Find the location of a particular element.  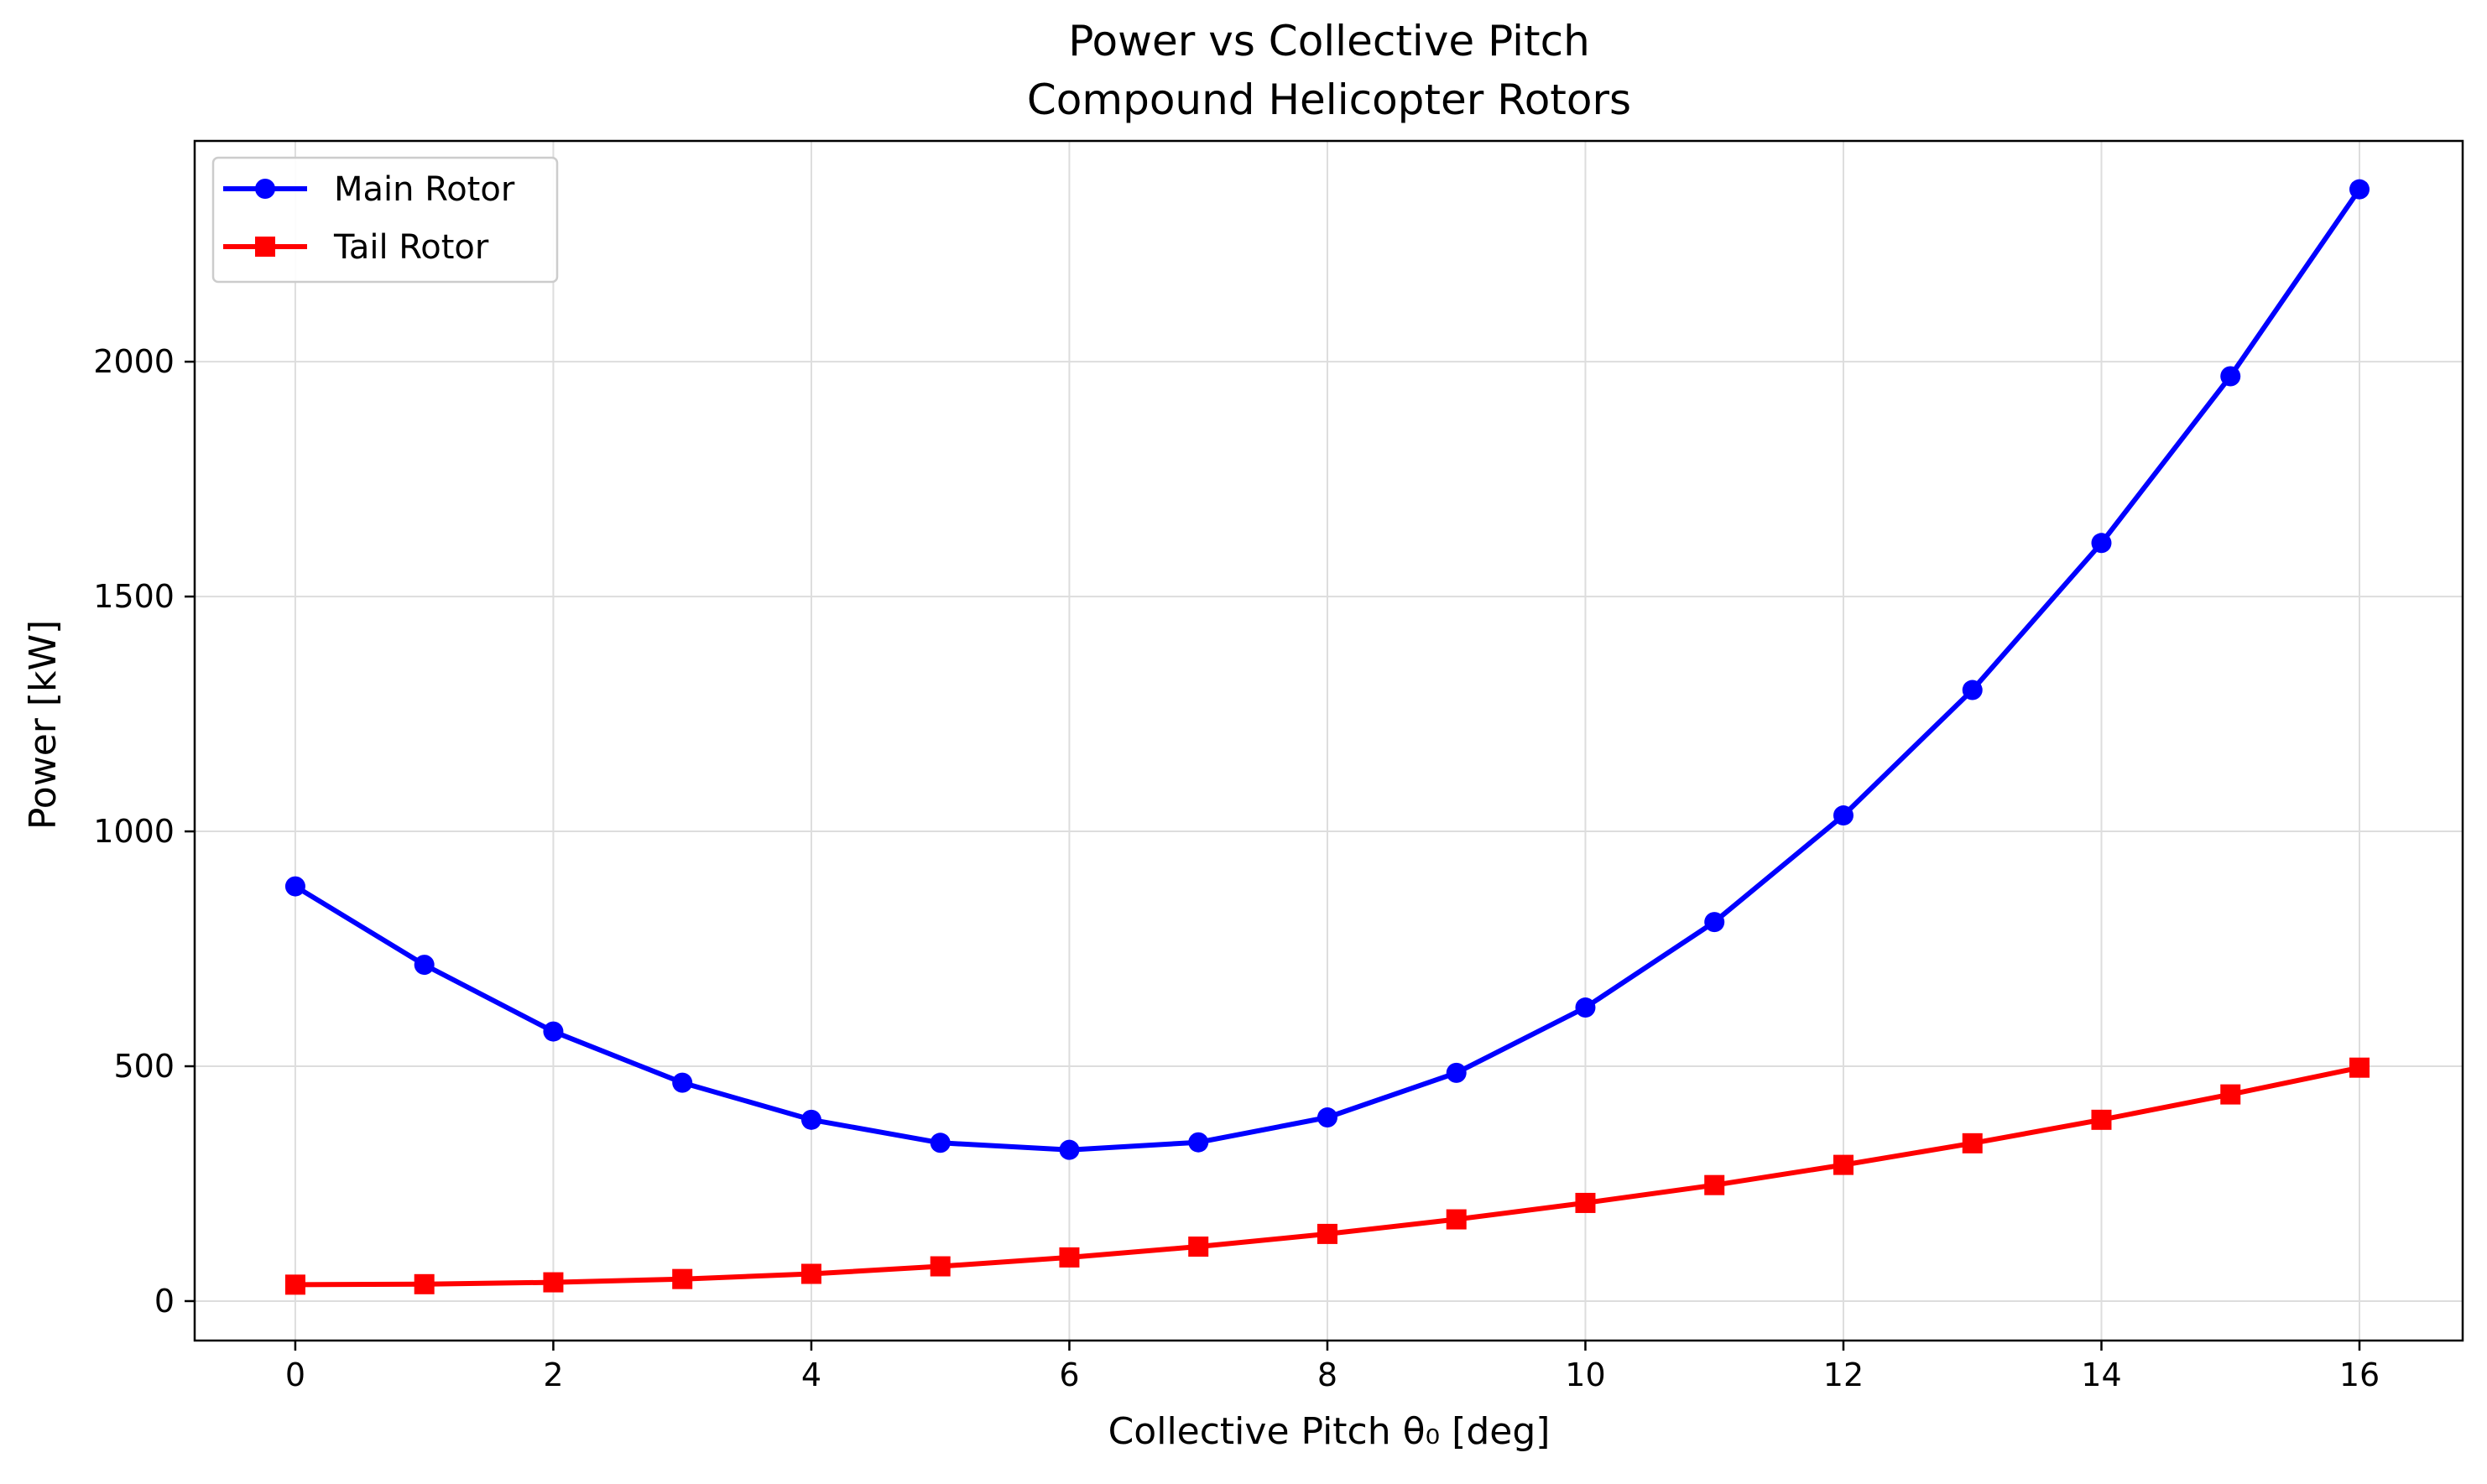

y-tick-label: 1500 is located at coordinates (134, 596).